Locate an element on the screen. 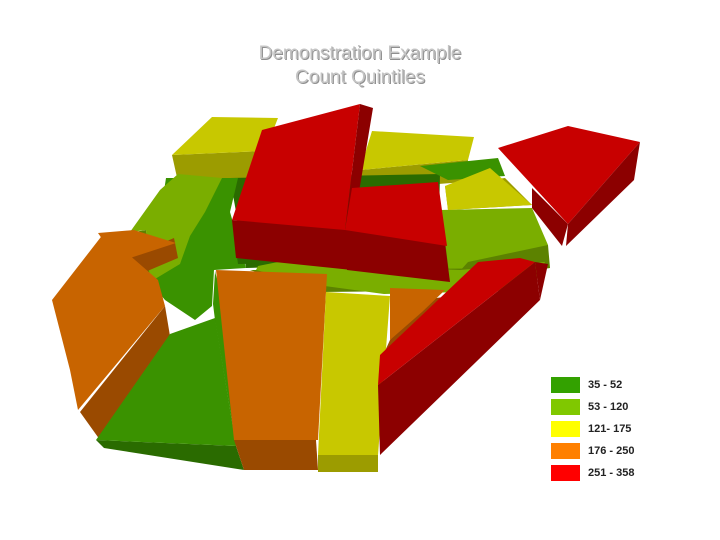 The height and width of the screenshot is (540, 720). legend-label: 121- 175 is located at coordinates (610, 429).